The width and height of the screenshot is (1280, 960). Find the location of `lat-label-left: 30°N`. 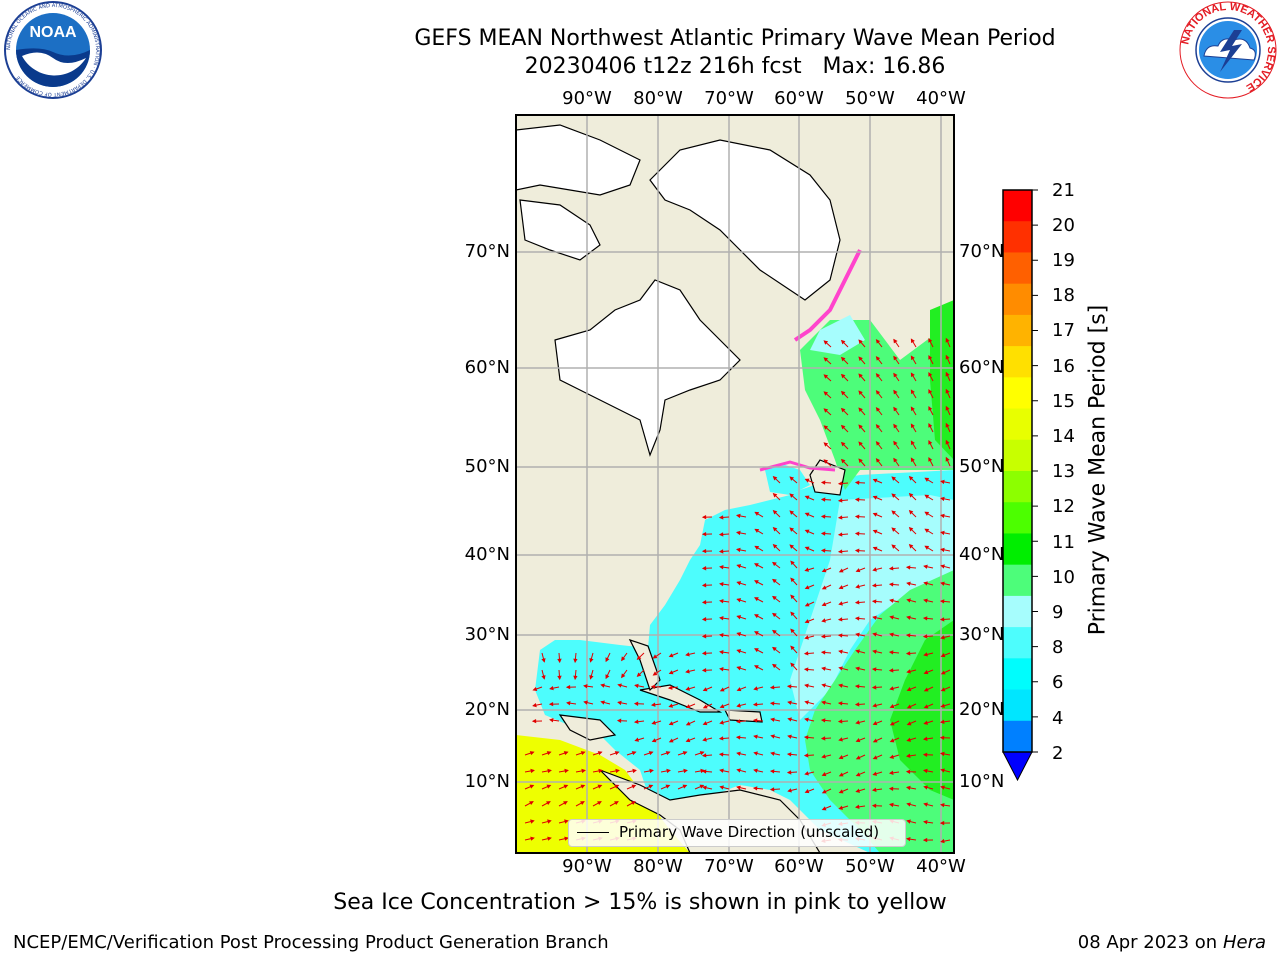

lat-label-left: 30°N is located at coordinates (487, 634).